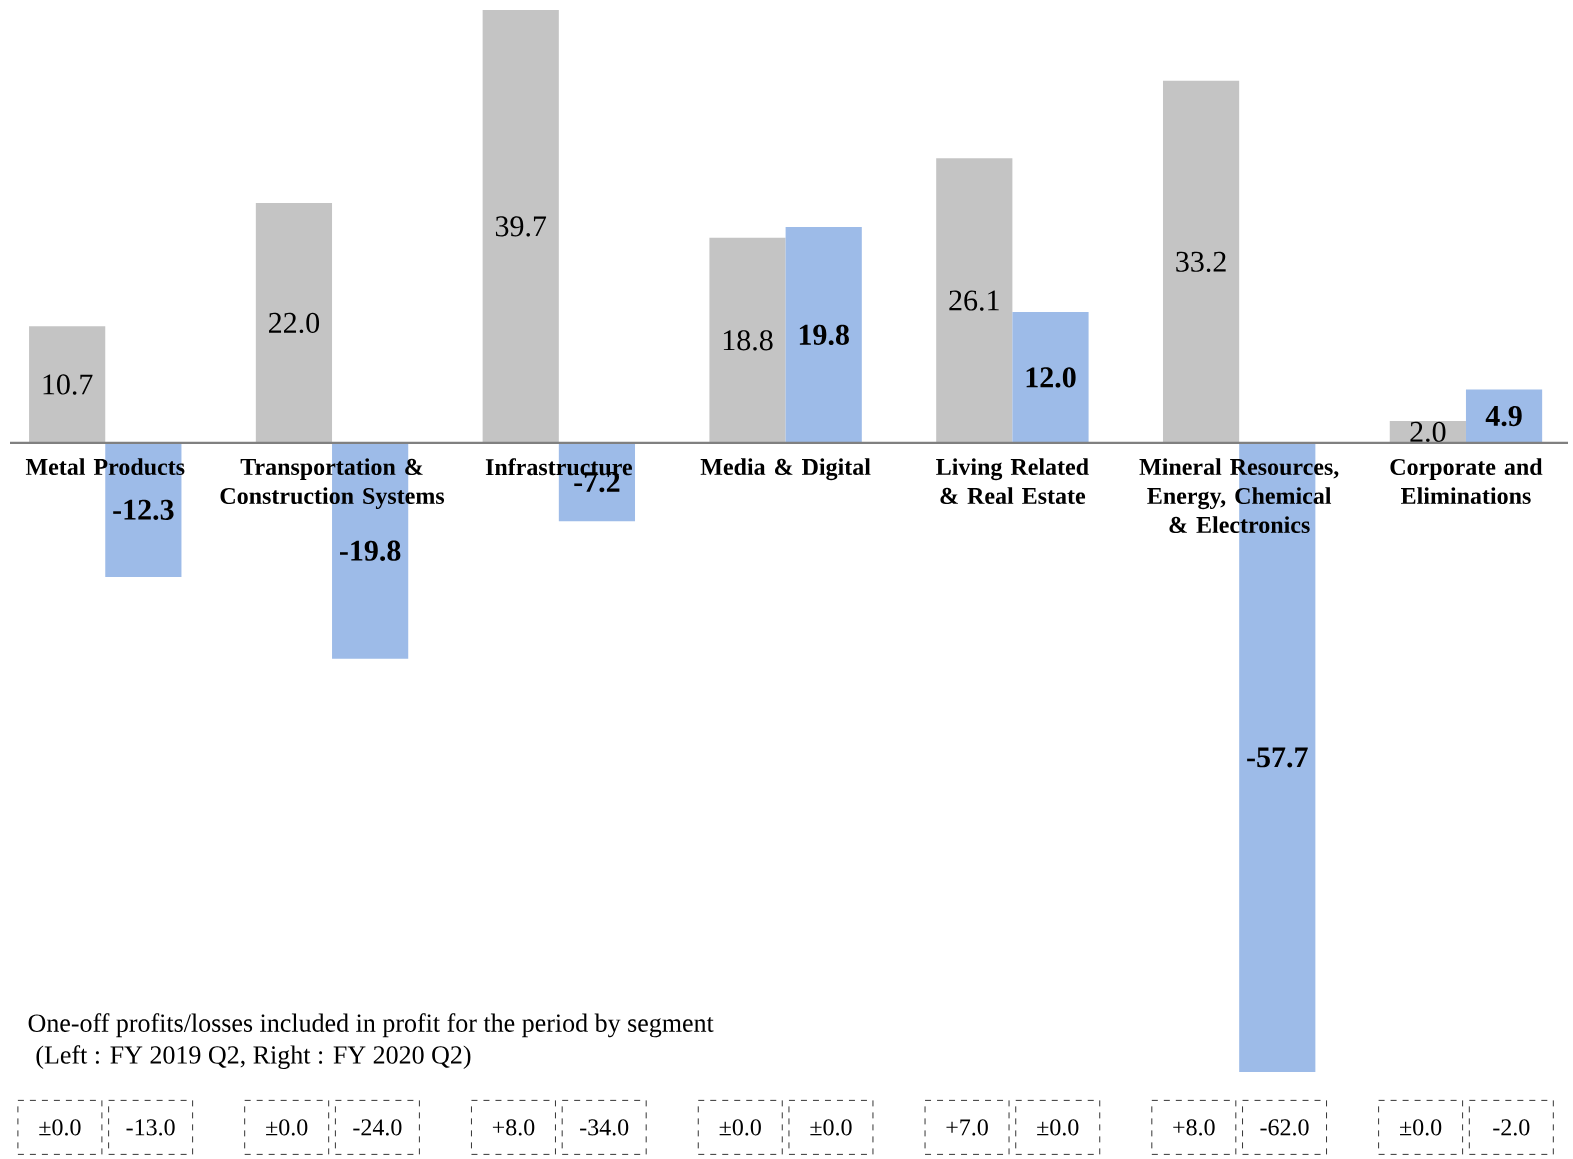 This screenshot has height=1159, width=1573. What do you see at coordinates (967, 1127) in the screenshot?
I see `text: +7.0` at bounding box center [967, 1127].